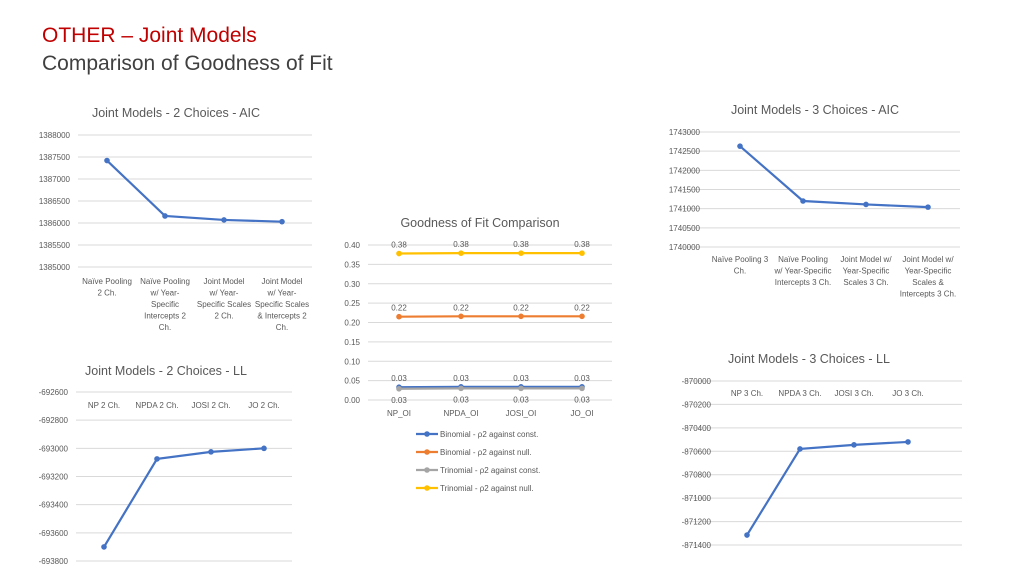  What do you see at coordinates (809, 359) in the screenshot?
I see `chart-title: Joint Models - 3 Choices - LL` at bounding box center [809, 359].